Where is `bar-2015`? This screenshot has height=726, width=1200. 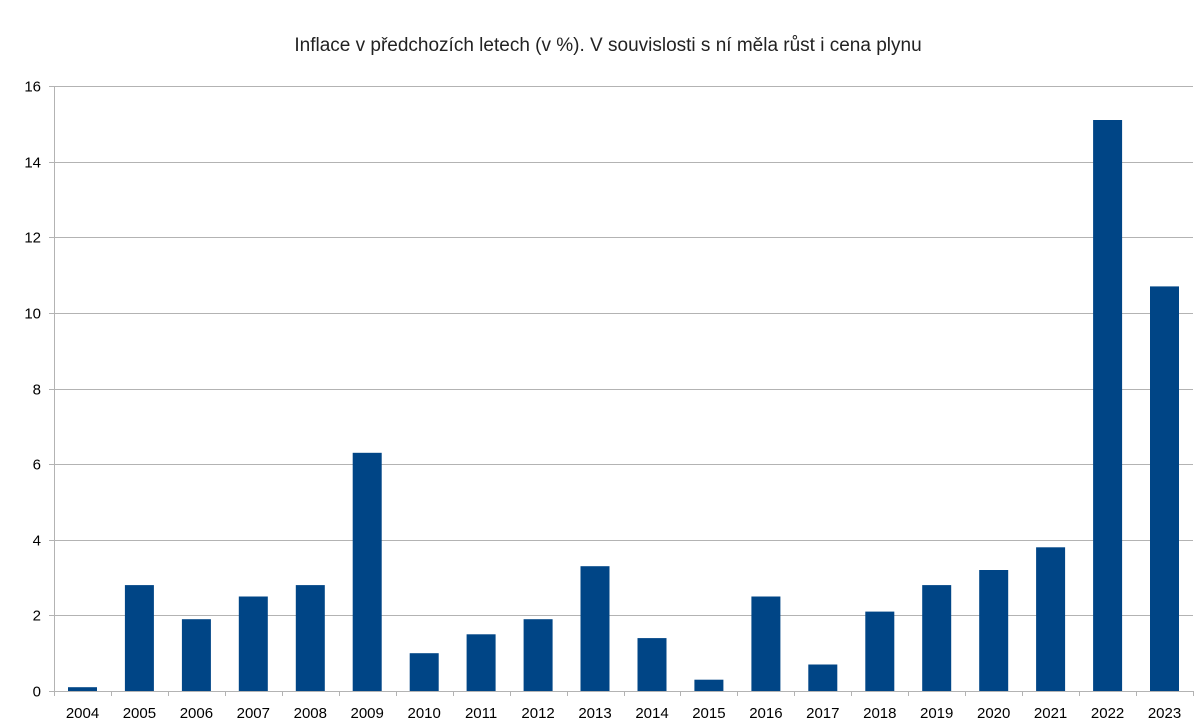
bar-2015 is located at coordinates (709, 685).